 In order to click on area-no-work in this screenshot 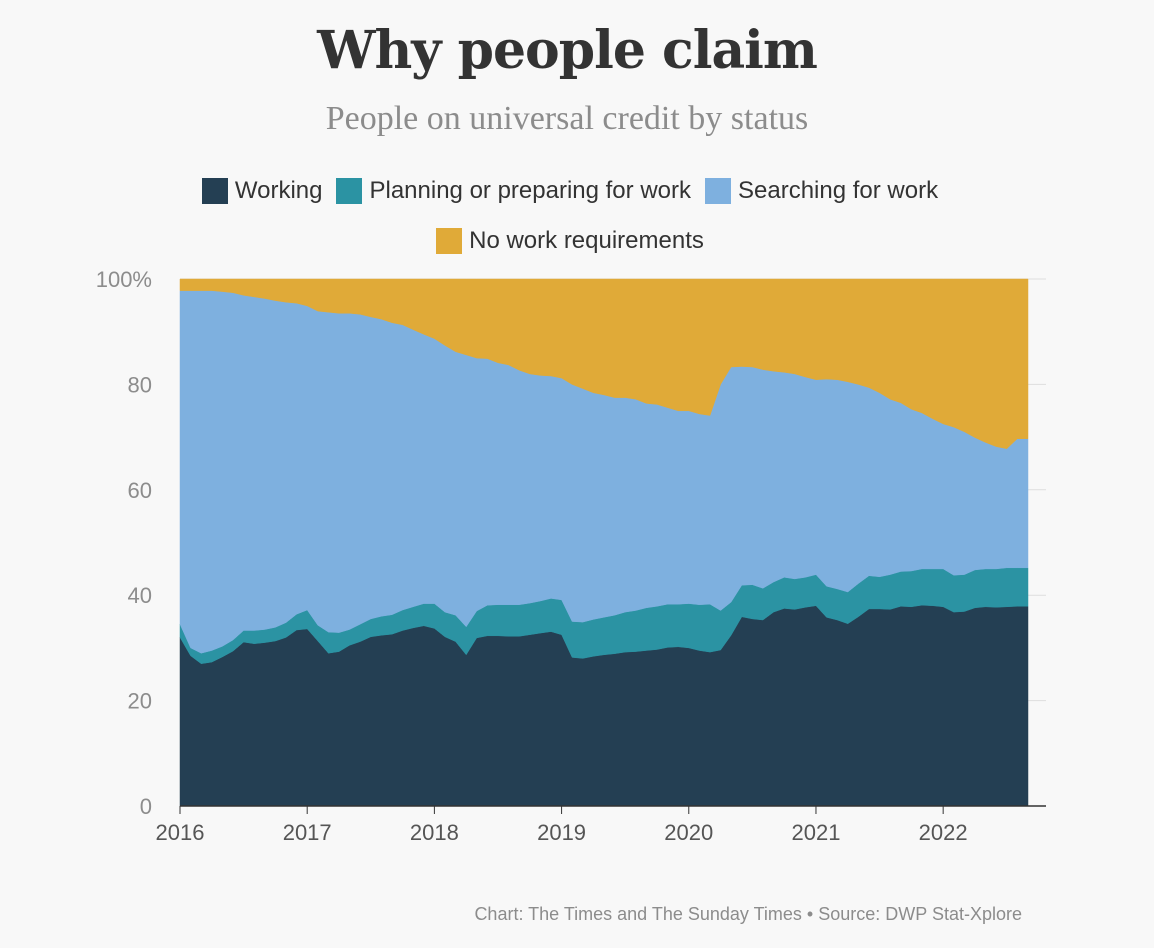, I will do `click(604, 363)`.